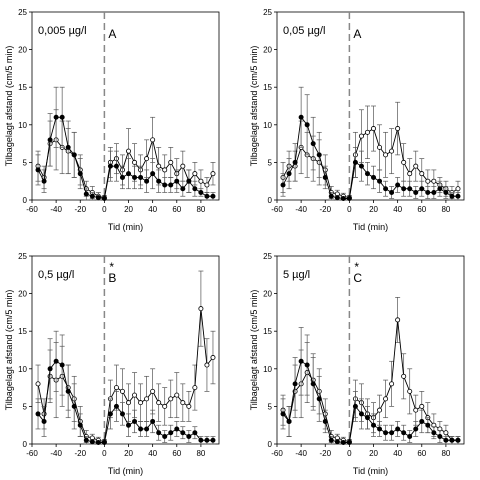 The image size is (480, 480). Describe the element at coordinates (125, 157) in the screenshot. I see `series-line` at that location.